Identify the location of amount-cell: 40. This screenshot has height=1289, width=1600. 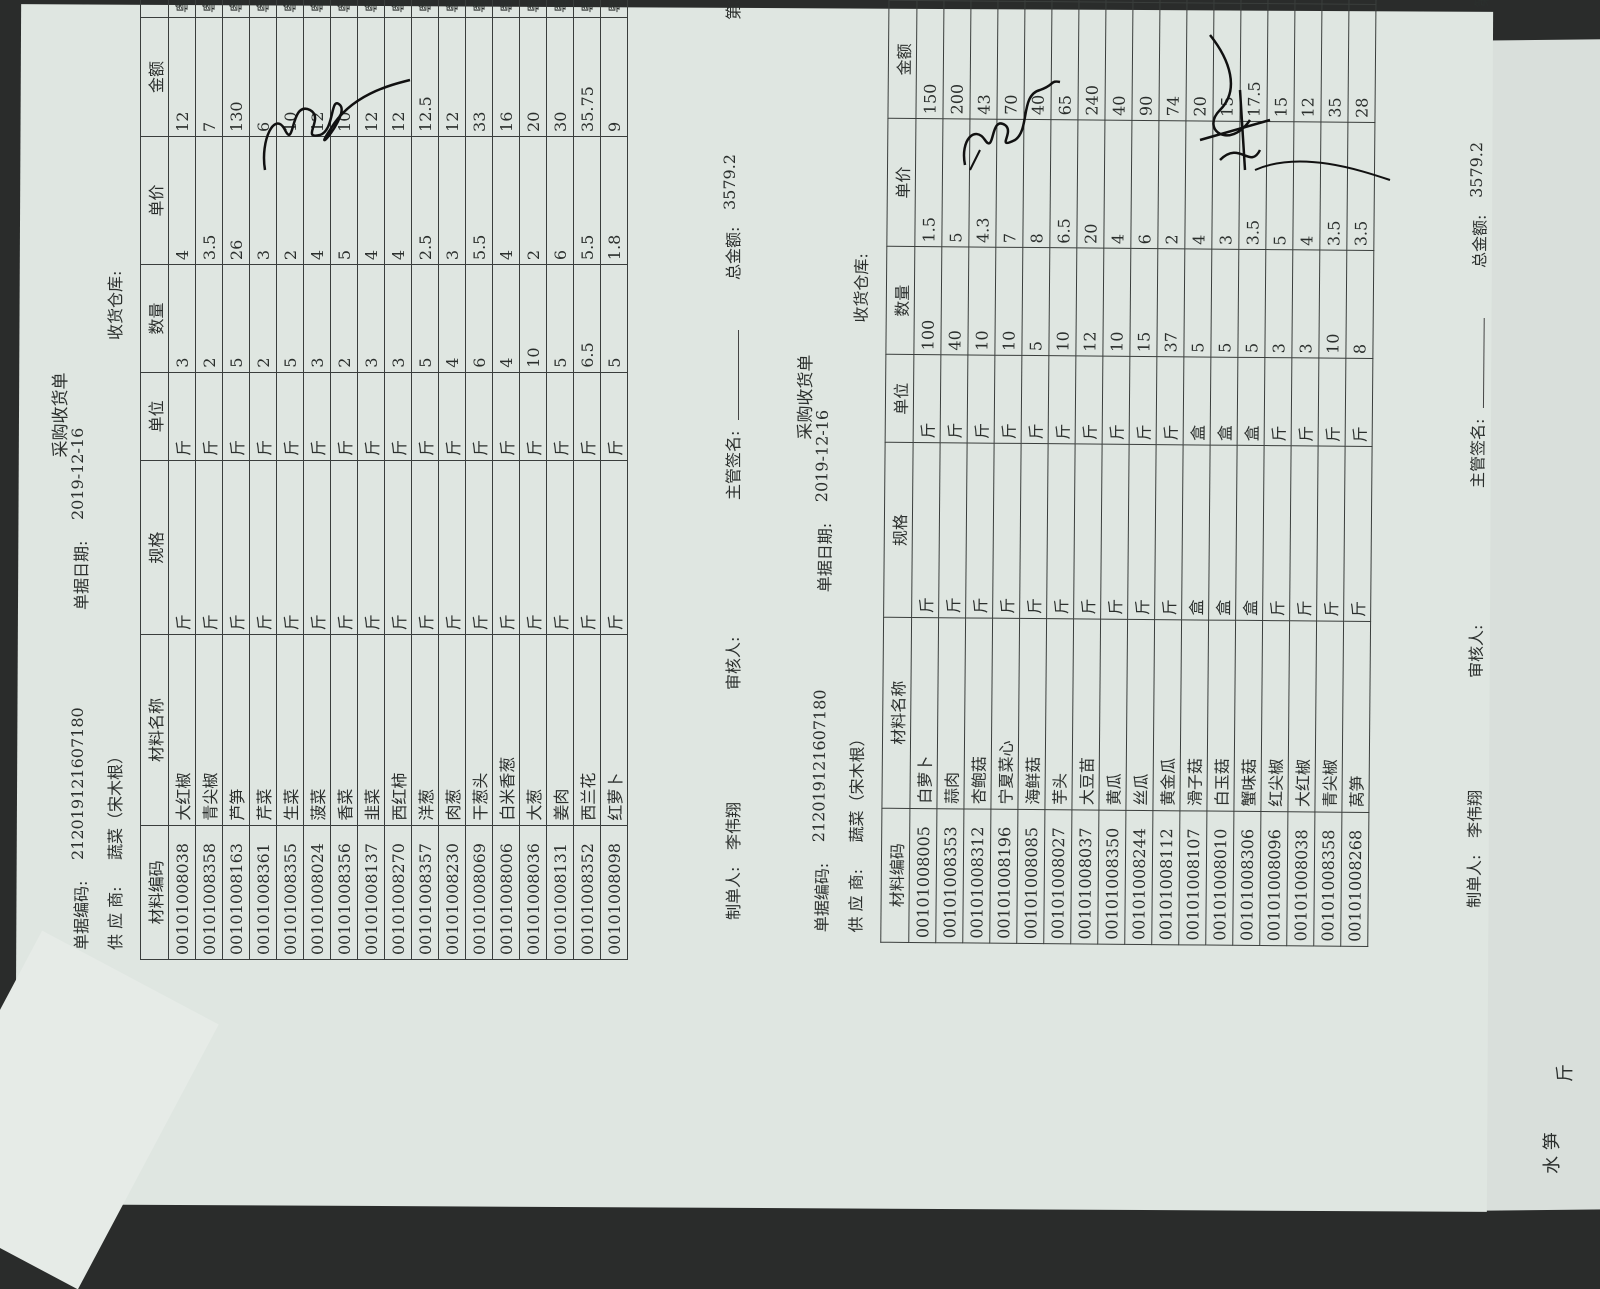
(1037, 60).